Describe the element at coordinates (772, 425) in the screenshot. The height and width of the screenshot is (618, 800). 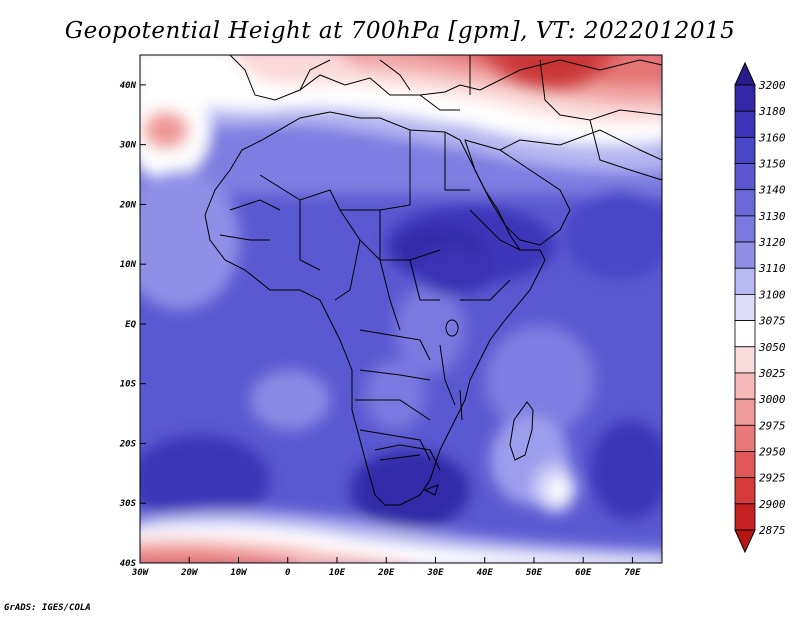
I see `colorbar-label: 2975` at that location.